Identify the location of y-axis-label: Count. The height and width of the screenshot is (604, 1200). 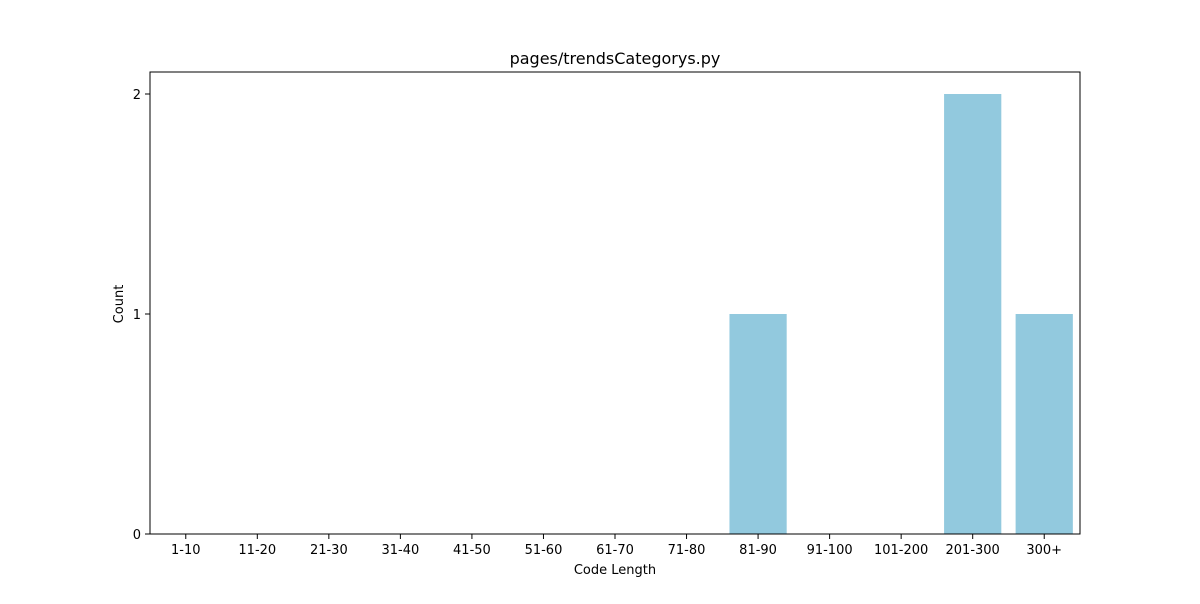
(119, 304).